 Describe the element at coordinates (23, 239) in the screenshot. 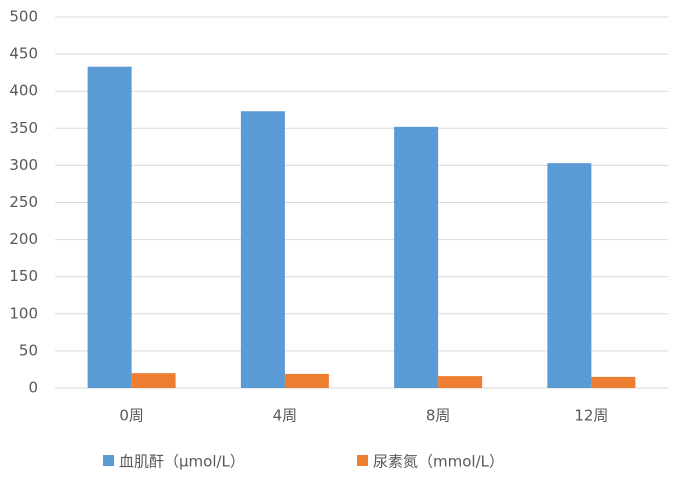

I see `y-tick-label: 200` at that location.